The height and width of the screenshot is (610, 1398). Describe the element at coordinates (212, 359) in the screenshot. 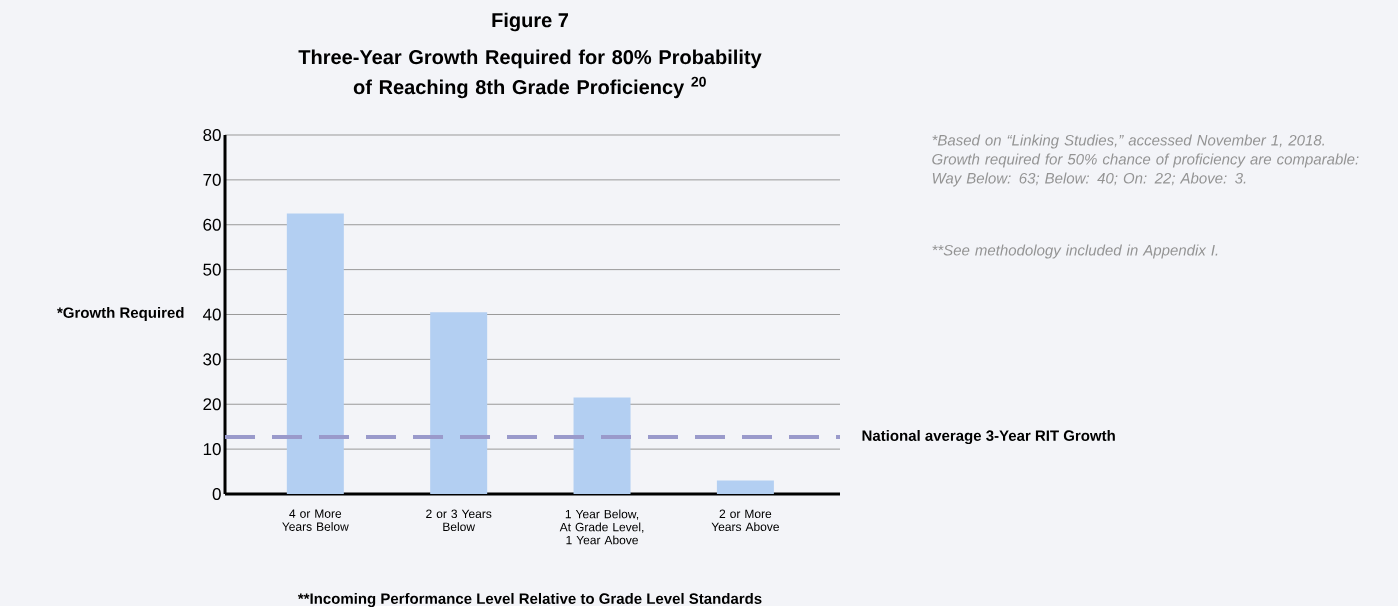

I see `y-tick-label: 30` at that location.